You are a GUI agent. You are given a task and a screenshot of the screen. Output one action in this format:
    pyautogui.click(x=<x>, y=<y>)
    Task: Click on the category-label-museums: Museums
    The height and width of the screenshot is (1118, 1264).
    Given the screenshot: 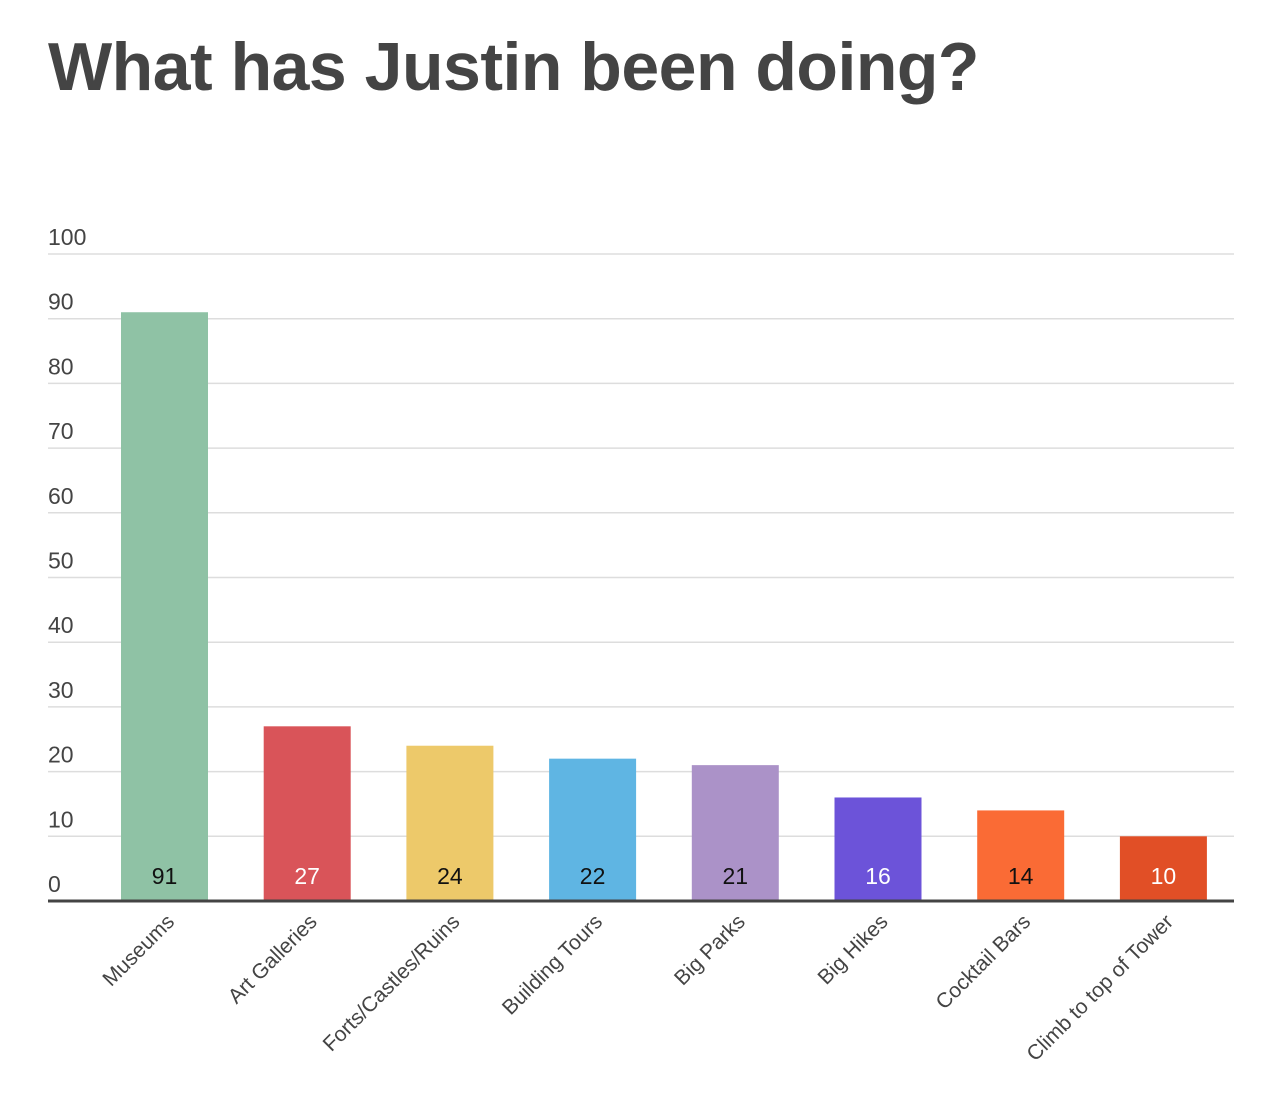 What is the action you would take?
    pyautogui.click(x=138, y=950)
    